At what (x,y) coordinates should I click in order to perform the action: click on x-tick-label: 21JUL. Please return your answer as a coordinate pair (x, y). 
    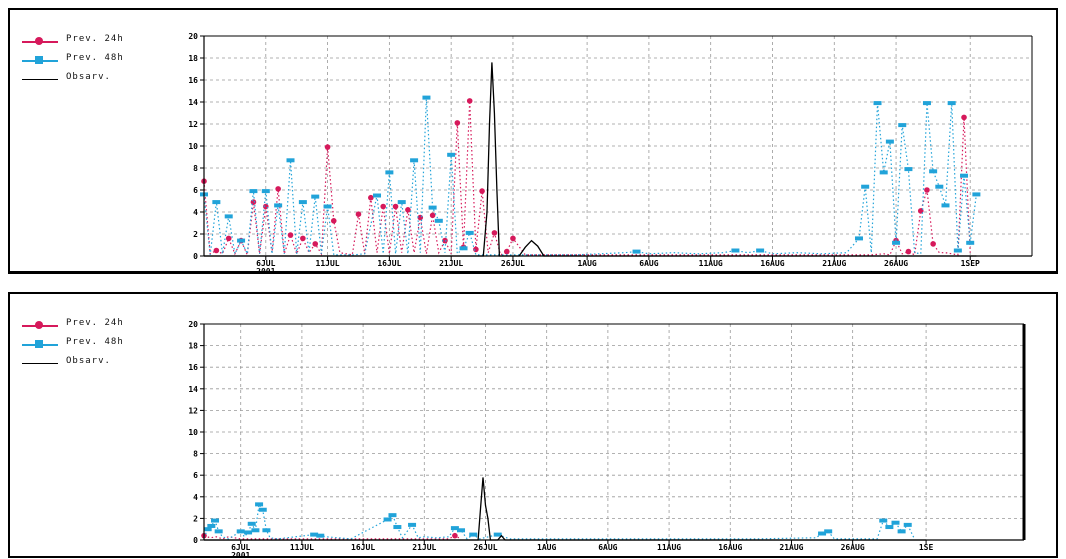
    Looking at the image, I should click on (424, 547).